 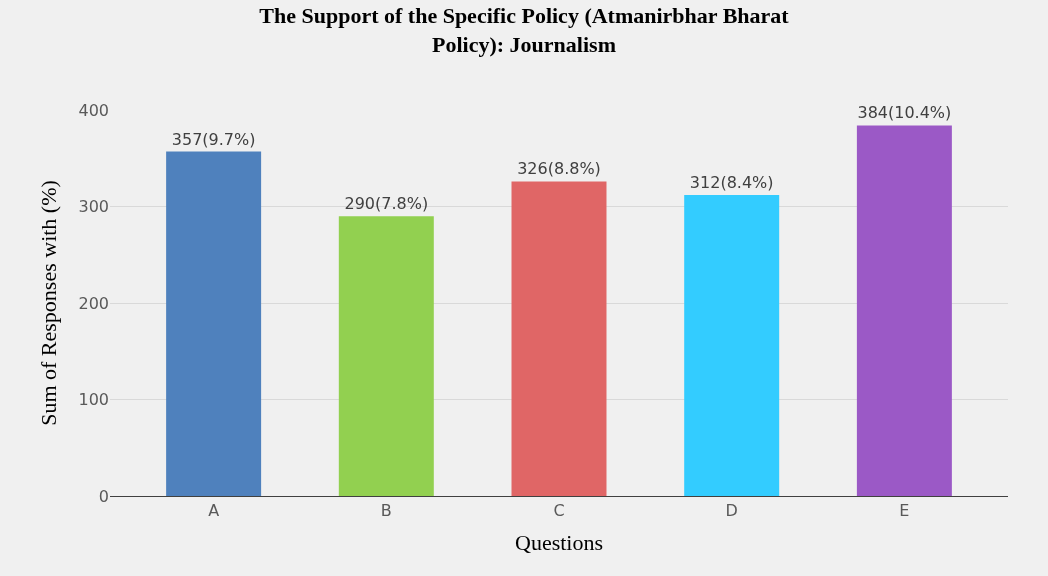 What do you see at coordinates (213, 139) in the screenshot?
I see `data-label: 357(9.7%)` at bounding box center [213, 139].